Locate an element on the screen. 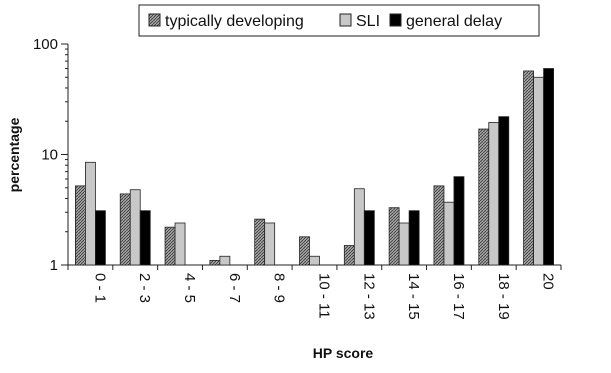 The image size is (611, 373). x-tick-label: 10 - 11 is located at coordinates (324, 296).